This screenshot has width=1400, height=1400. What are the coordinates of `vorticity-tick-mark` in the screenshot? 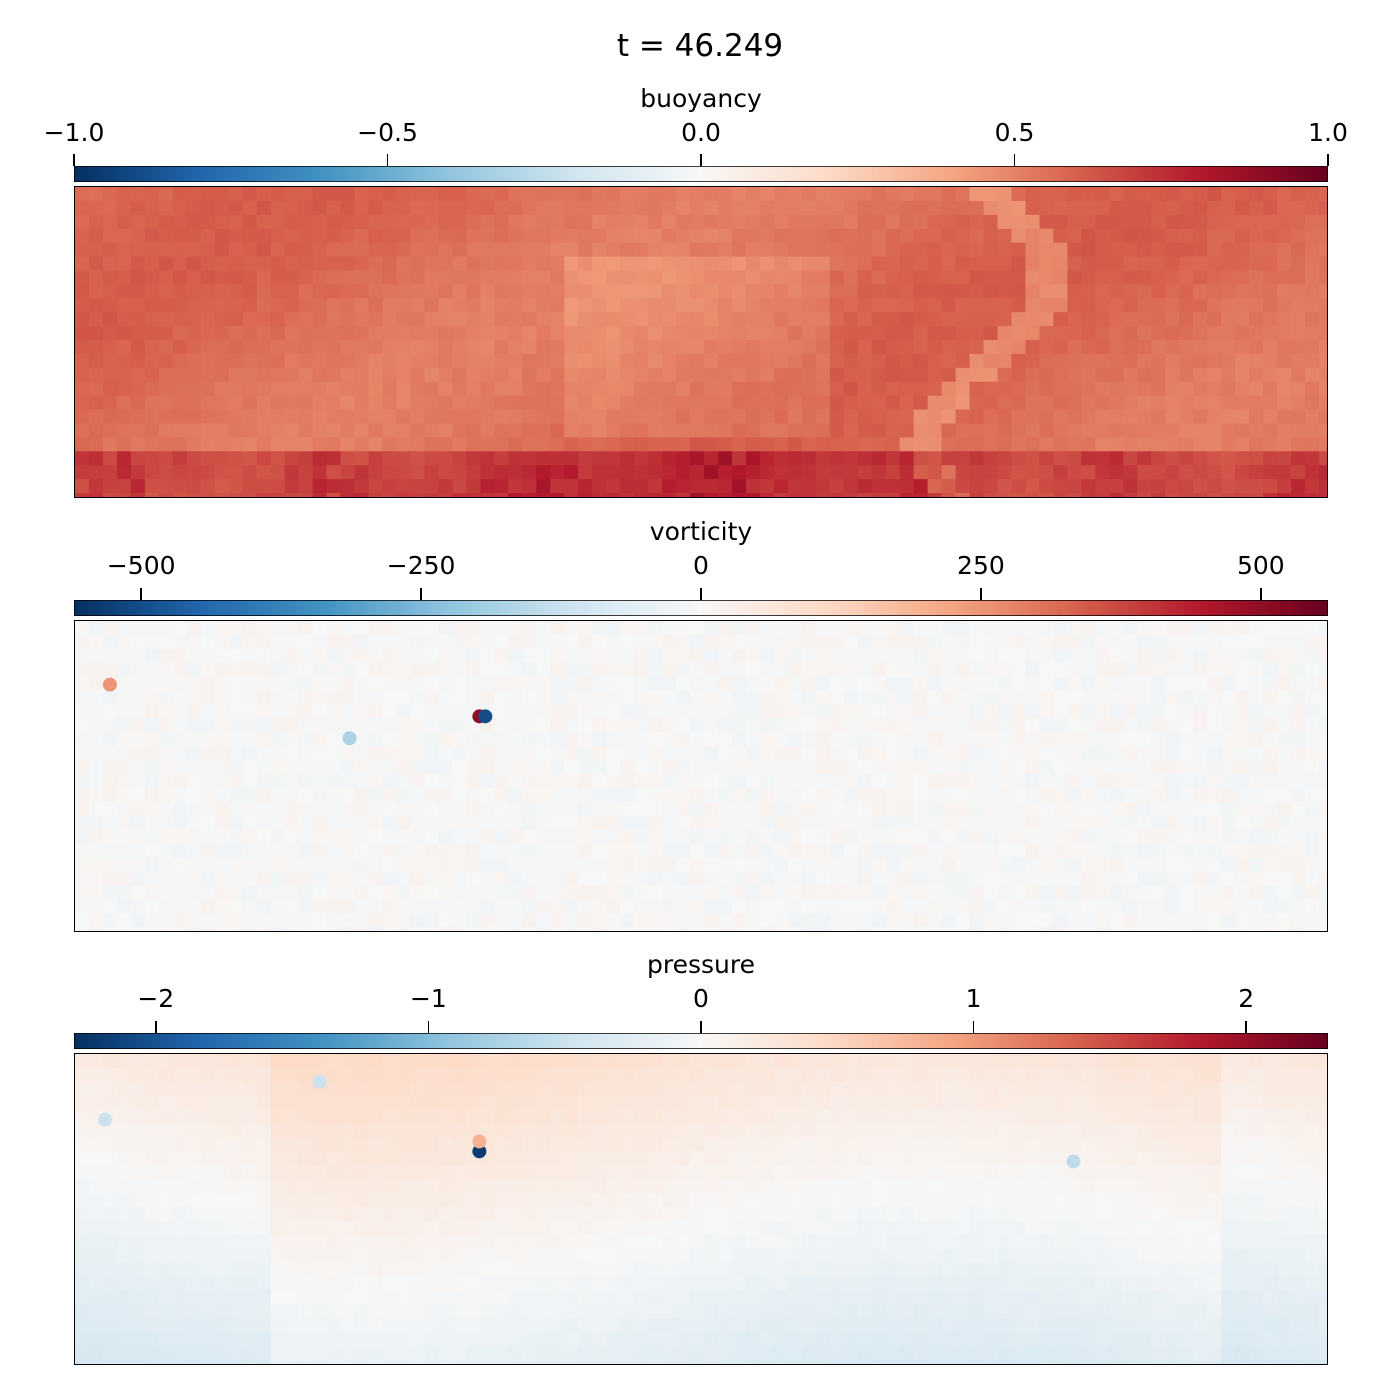 It's located at (981, 594).